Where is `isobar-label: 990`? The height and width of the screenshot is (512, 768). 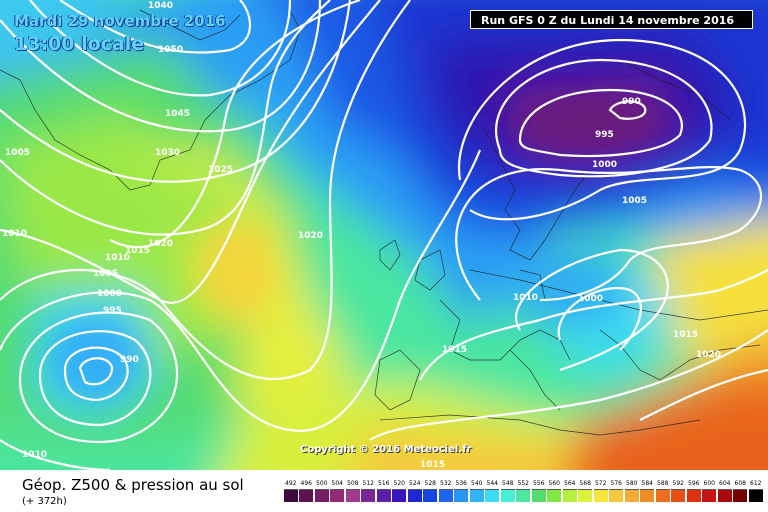 isobar-label: 990 is located at coordinates (631, 102).